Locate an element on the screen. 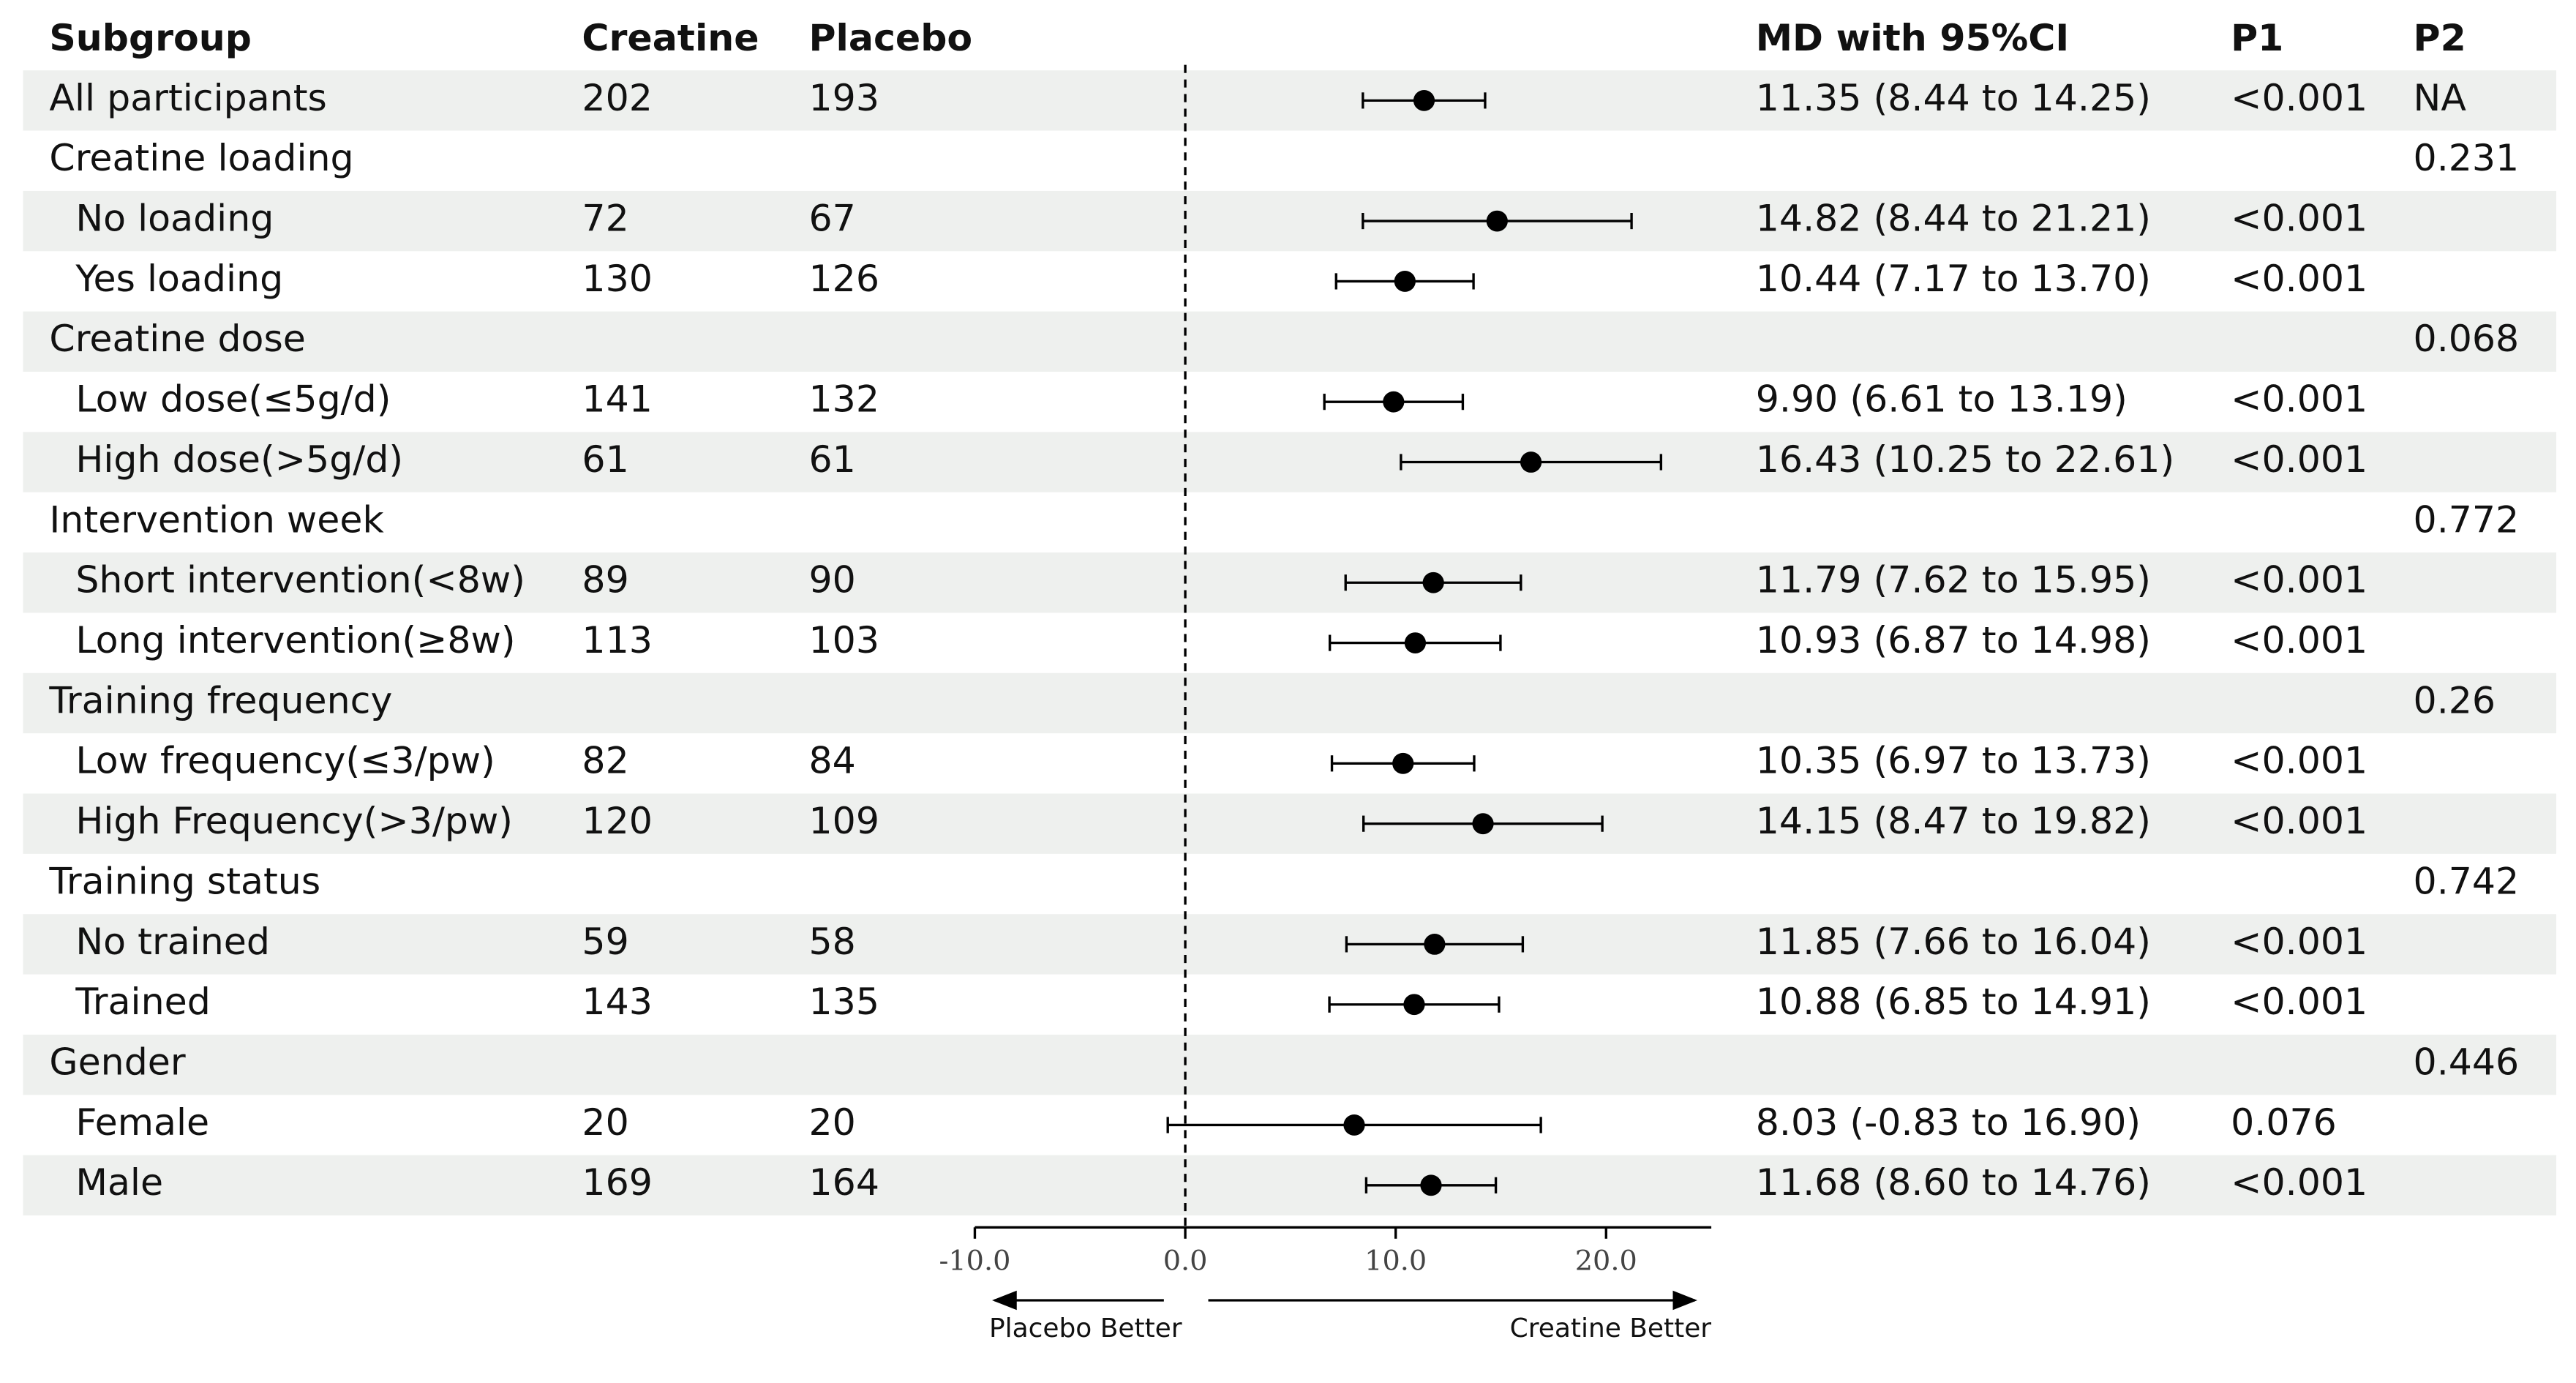 The height and width of the screenshot is (1383, 2576). group-label: Training frequency is located at coordinates (220, 700).